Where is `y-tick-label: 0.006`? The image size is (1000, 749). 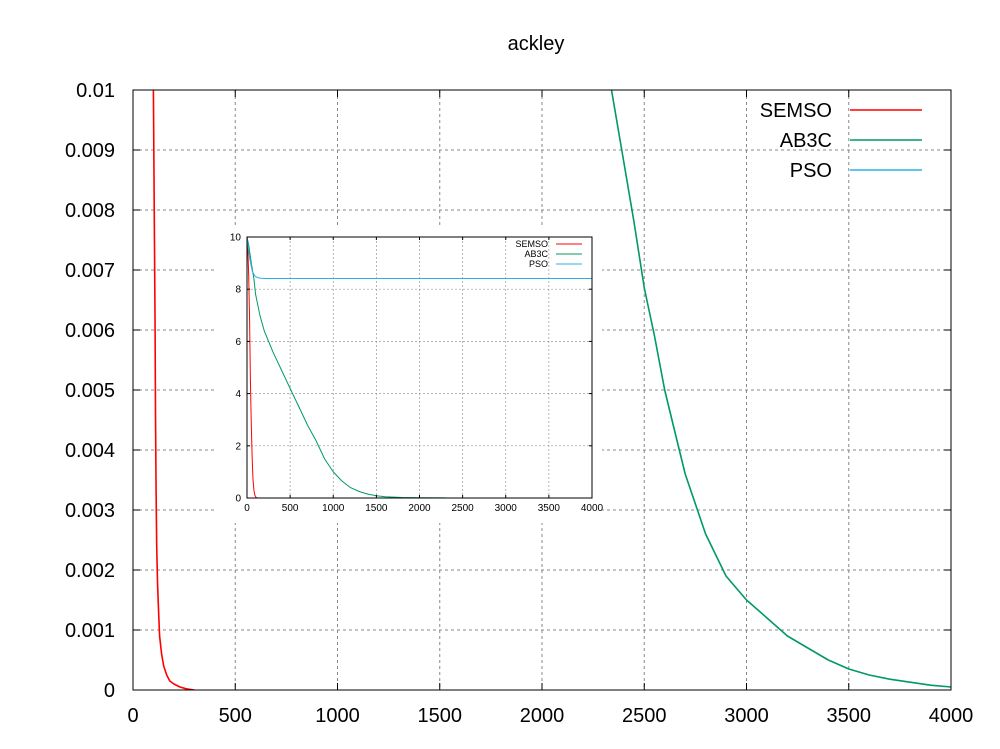
y-tick-label: 0.006 is located at coordinates (90, 331).